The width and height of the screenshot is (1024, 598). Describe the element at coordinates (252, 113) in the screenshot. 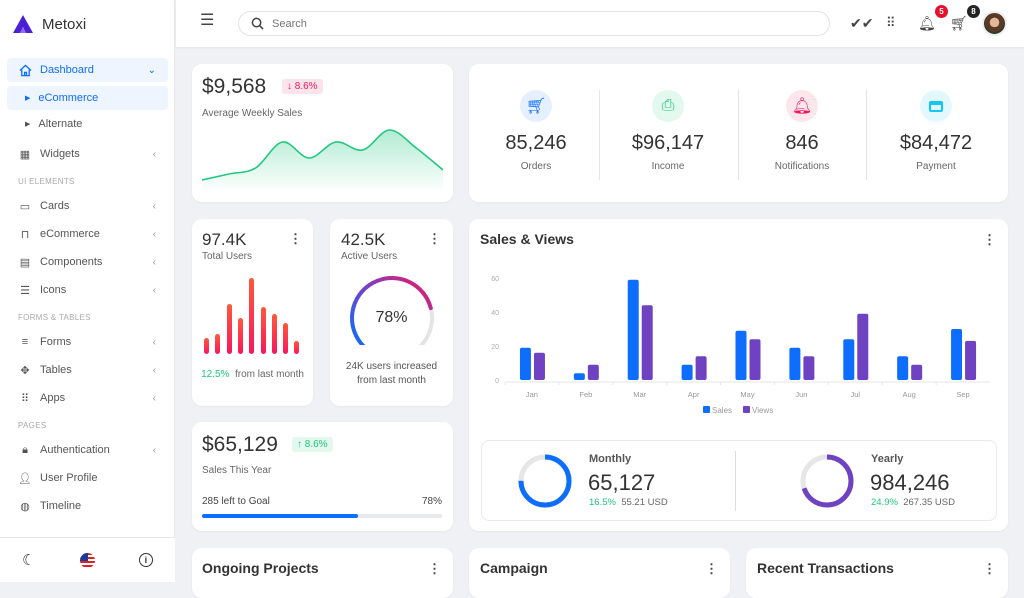

I see `weekly-sales-label: Average Weekly Sales` at that location.